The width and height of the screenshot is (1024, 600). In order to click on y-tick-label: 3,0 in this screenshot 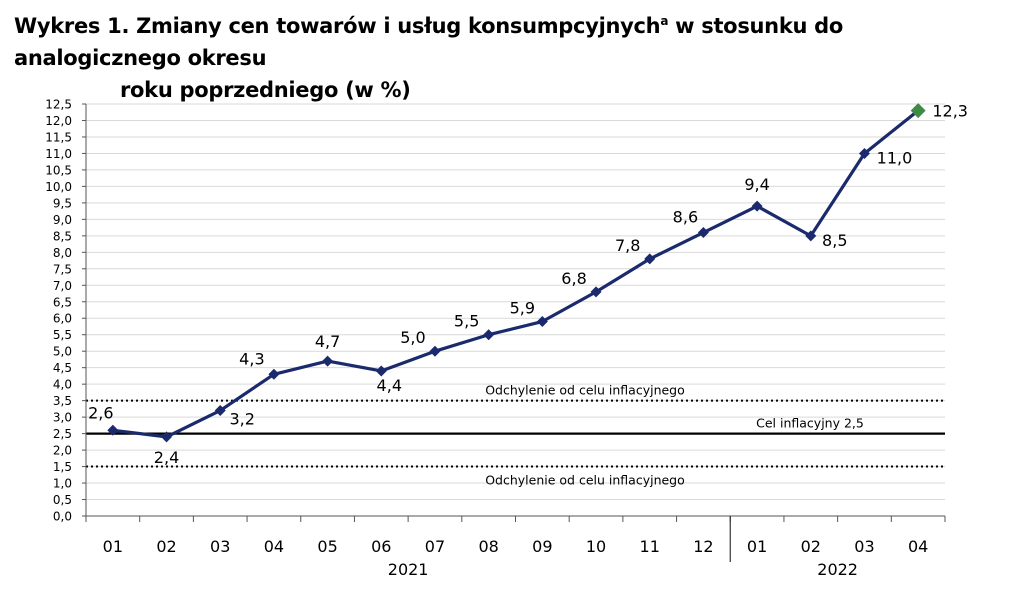, I will do `click(62, 418)`.